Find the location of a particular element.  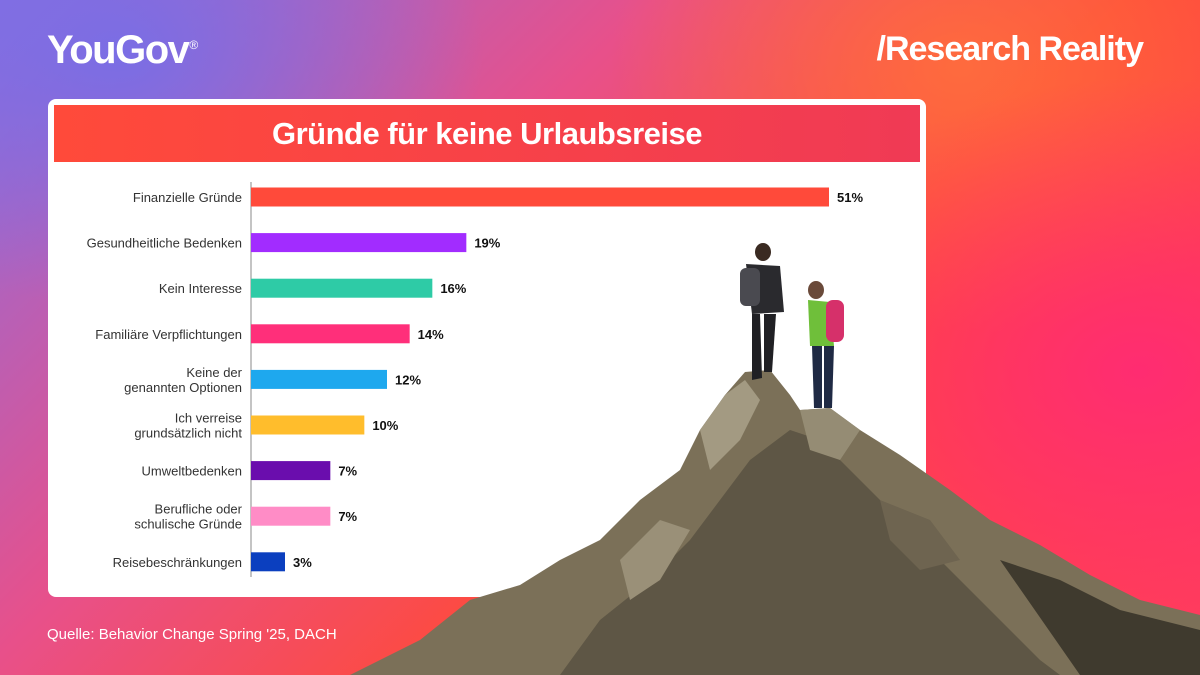

category-label: Ich verreise grundsätzlich nicht is located at coordinates (188, 426).